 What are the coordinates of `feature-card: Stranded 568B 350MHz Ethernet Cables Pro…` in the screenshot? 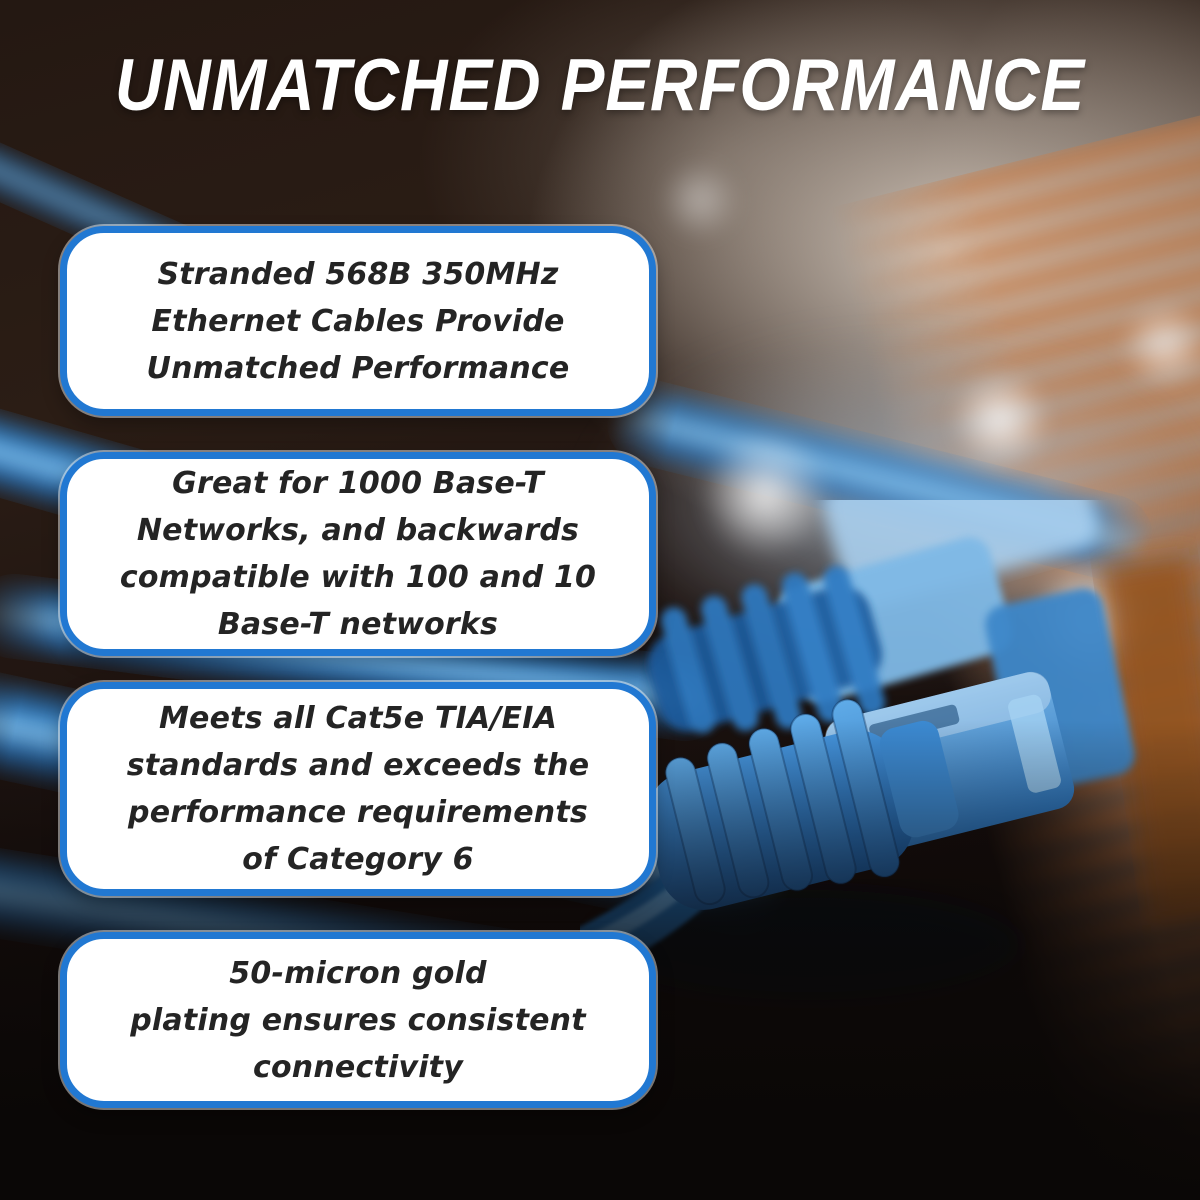 It's located at (358, 321).